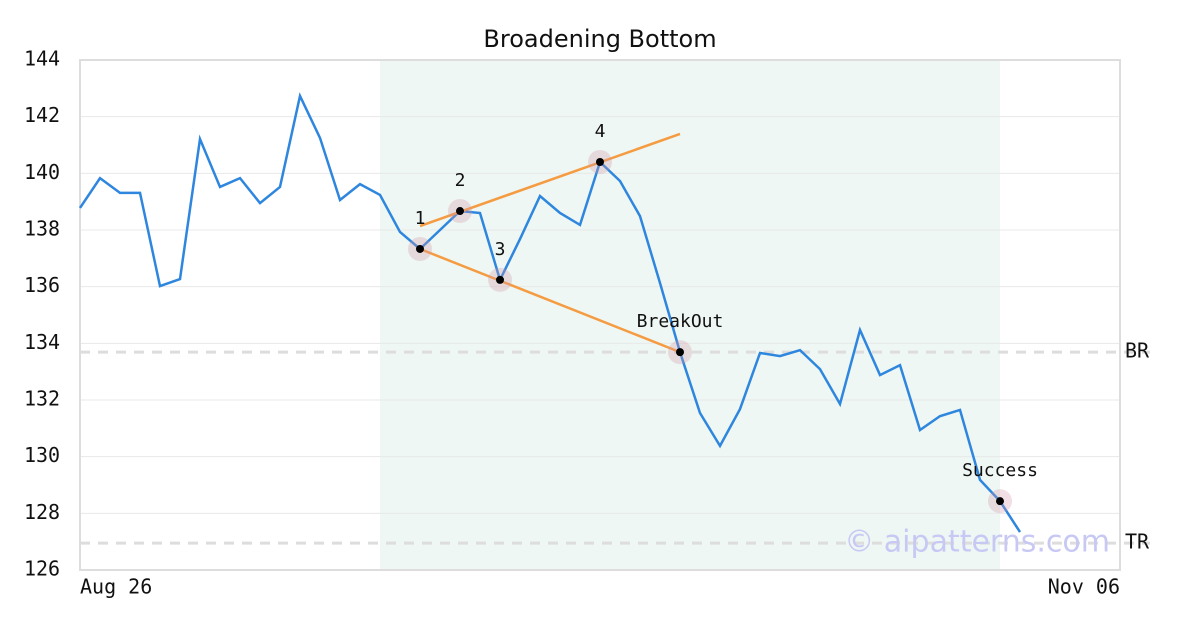  What do you see at coordinates (550, 300) in the screenshot?
I see `trendline` at bounding box center [550, 300].